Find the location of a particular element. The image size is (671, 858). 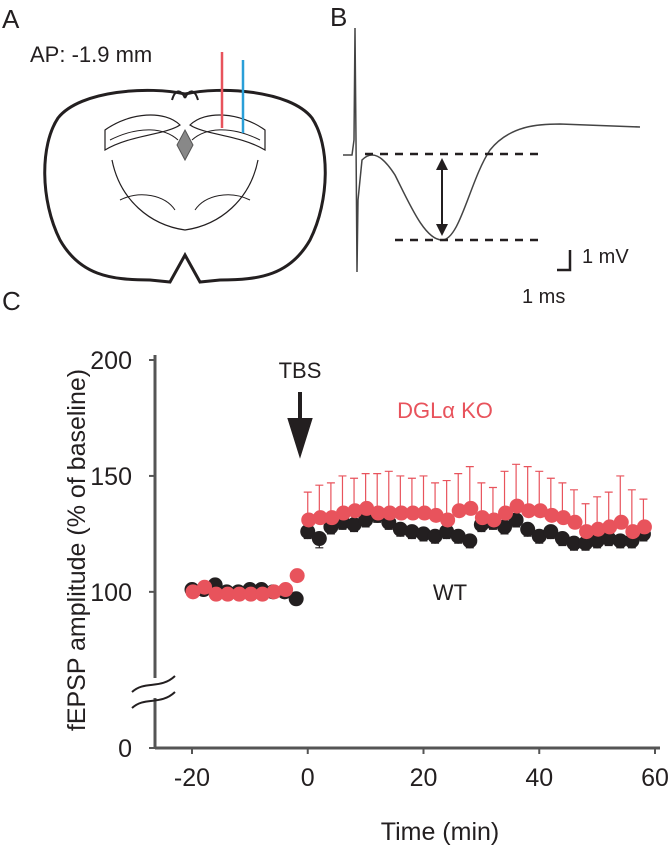

x-tick-label: -20 is located at coordinates (192, 778).